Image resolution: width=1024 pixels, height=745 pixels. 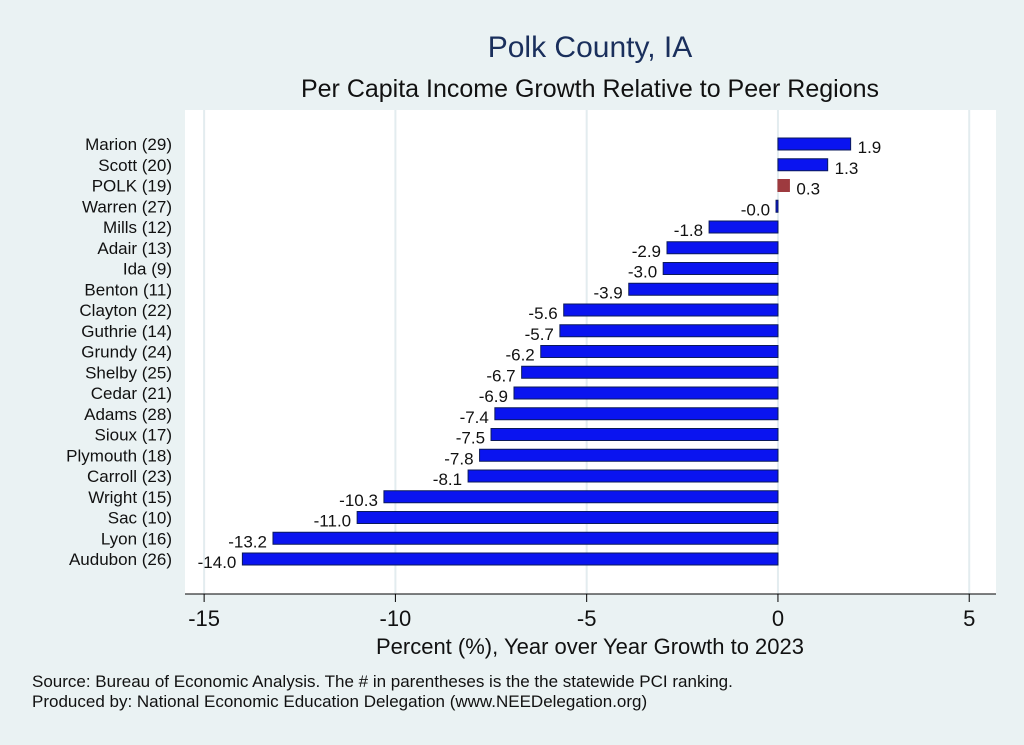 What do you see at coordinates (126, 331) in the screenshot?
I see `category-label: Guthrie (14)` at bounding box center [126, 331].